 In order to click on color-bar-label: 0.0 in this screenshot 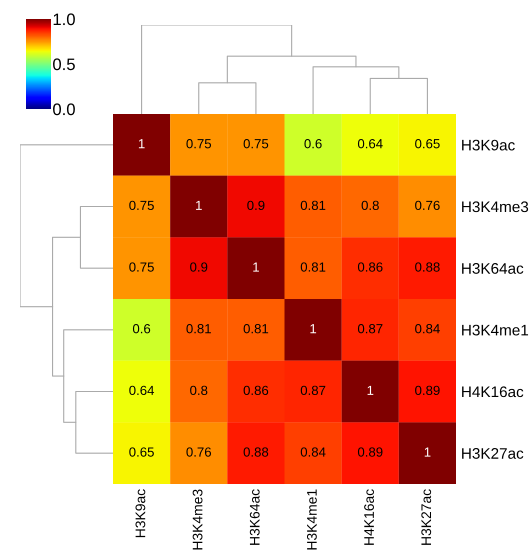, I will do `click(64, 109)`.